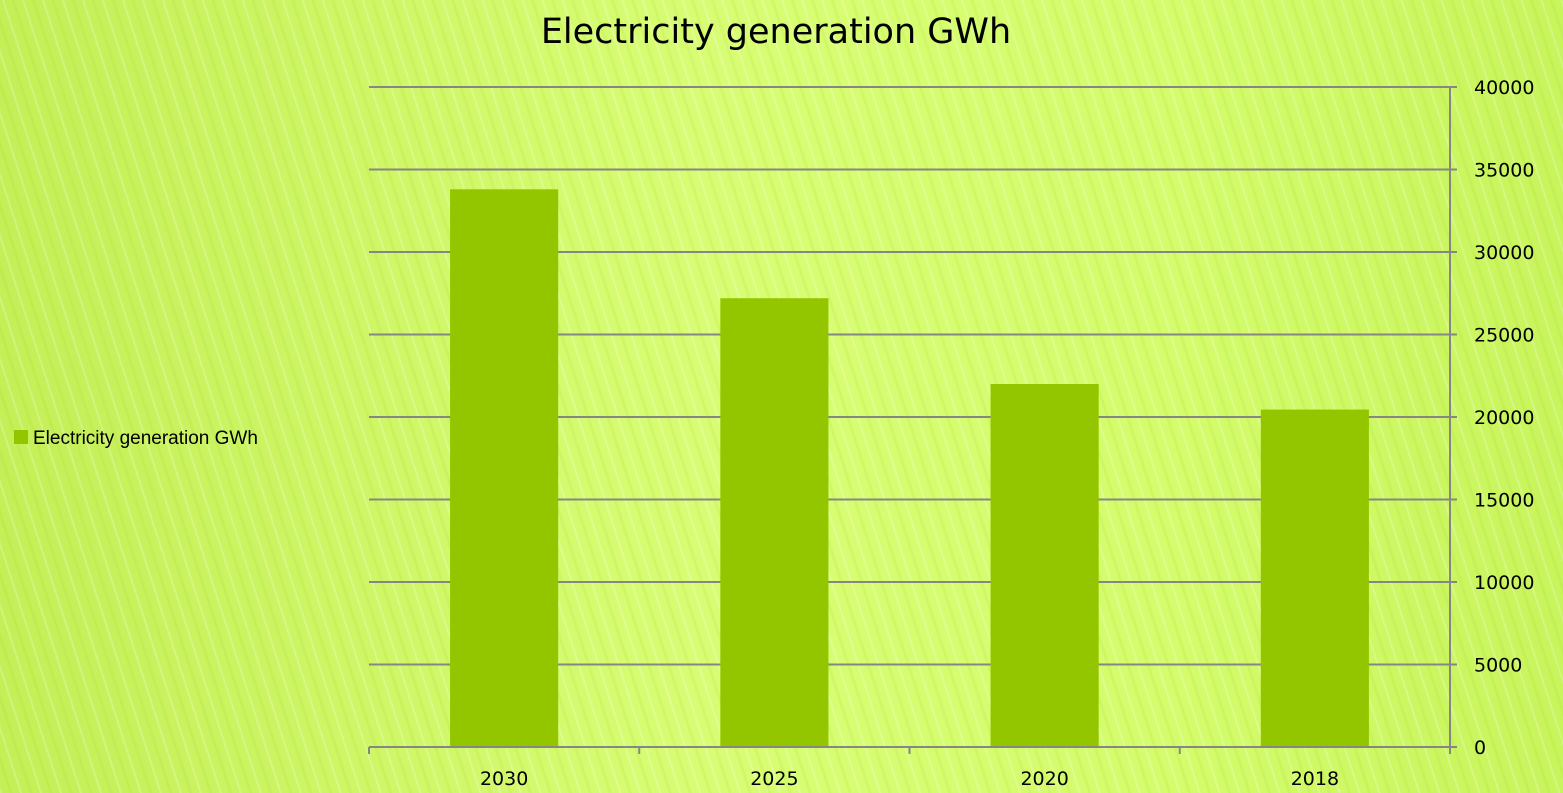 The image size is (1563, 793). I want to click on x-tick-label: 2025, so click(774, 779).